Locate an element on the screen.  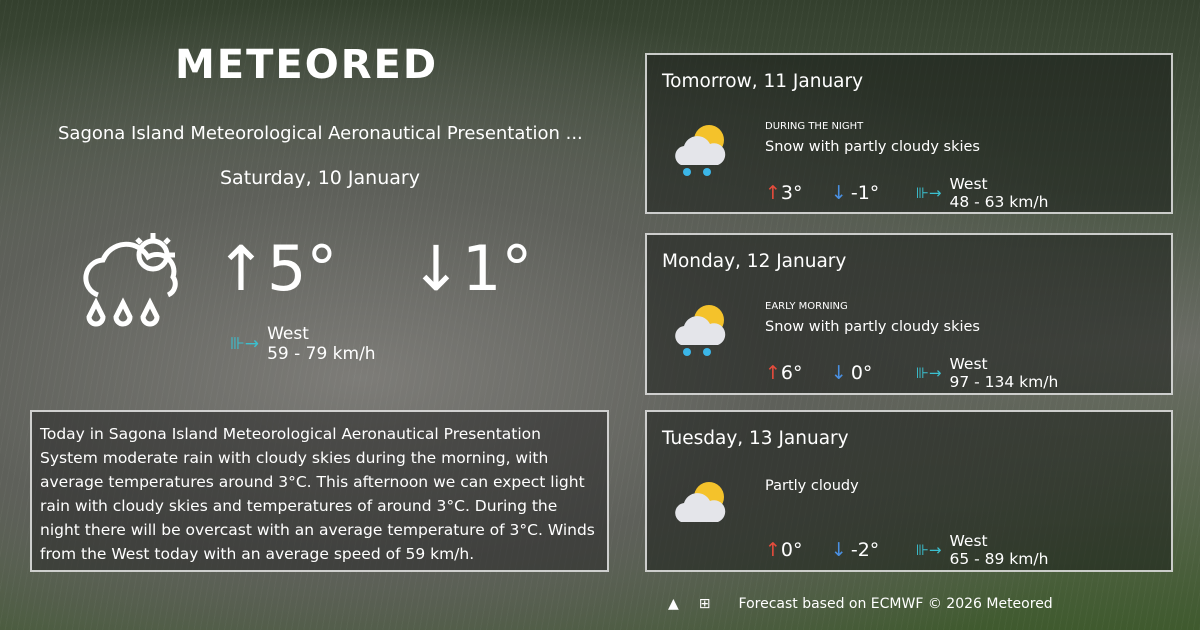
footer-credit: Forecast based on ECMWF © 2026 Meteored is located at coordinates (895, 604).